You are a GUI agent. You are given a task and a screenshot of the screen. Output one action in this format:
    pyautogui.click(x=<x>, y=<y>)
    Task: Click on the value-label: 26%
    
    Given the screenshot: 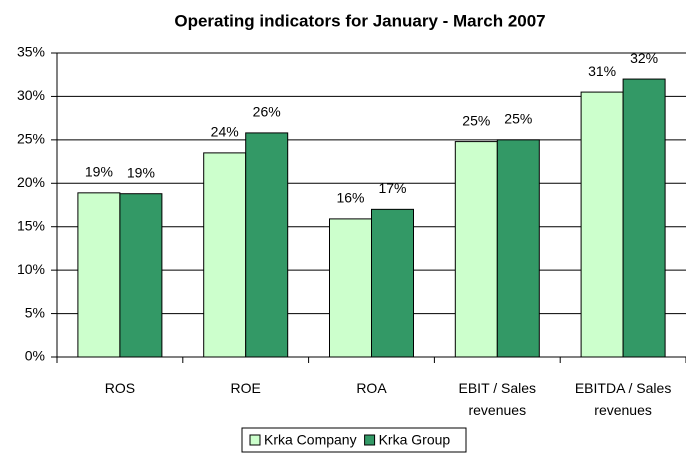 What is the action you would take?
    pyautogui.click(x=267, y=112)
    